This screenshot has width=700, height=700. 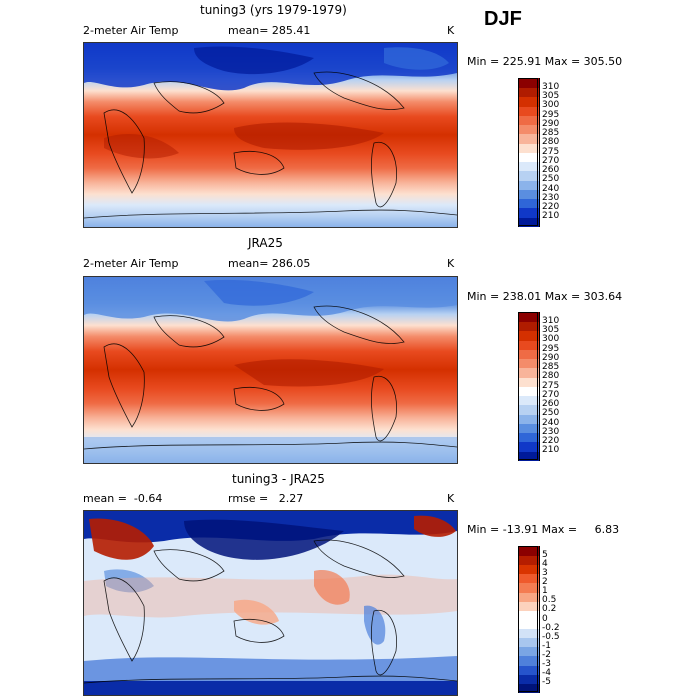 What do you see at coordinates (503, 19) in the screenshot?
I see `season-label: DJF` at bounding box center [503, 19].